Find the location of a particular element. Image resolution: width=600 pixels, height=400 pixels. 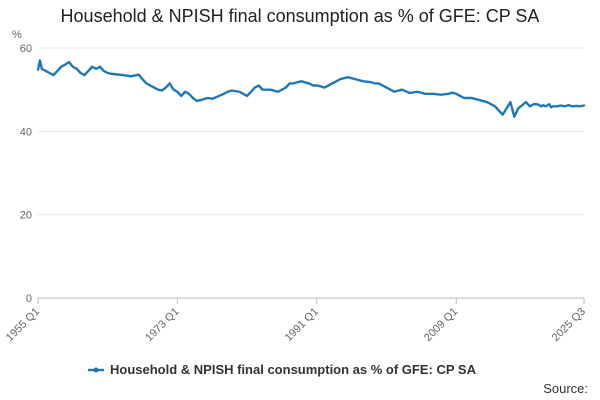

x-tick-label: 1991 Q1 is located at coordinates (302, 325).